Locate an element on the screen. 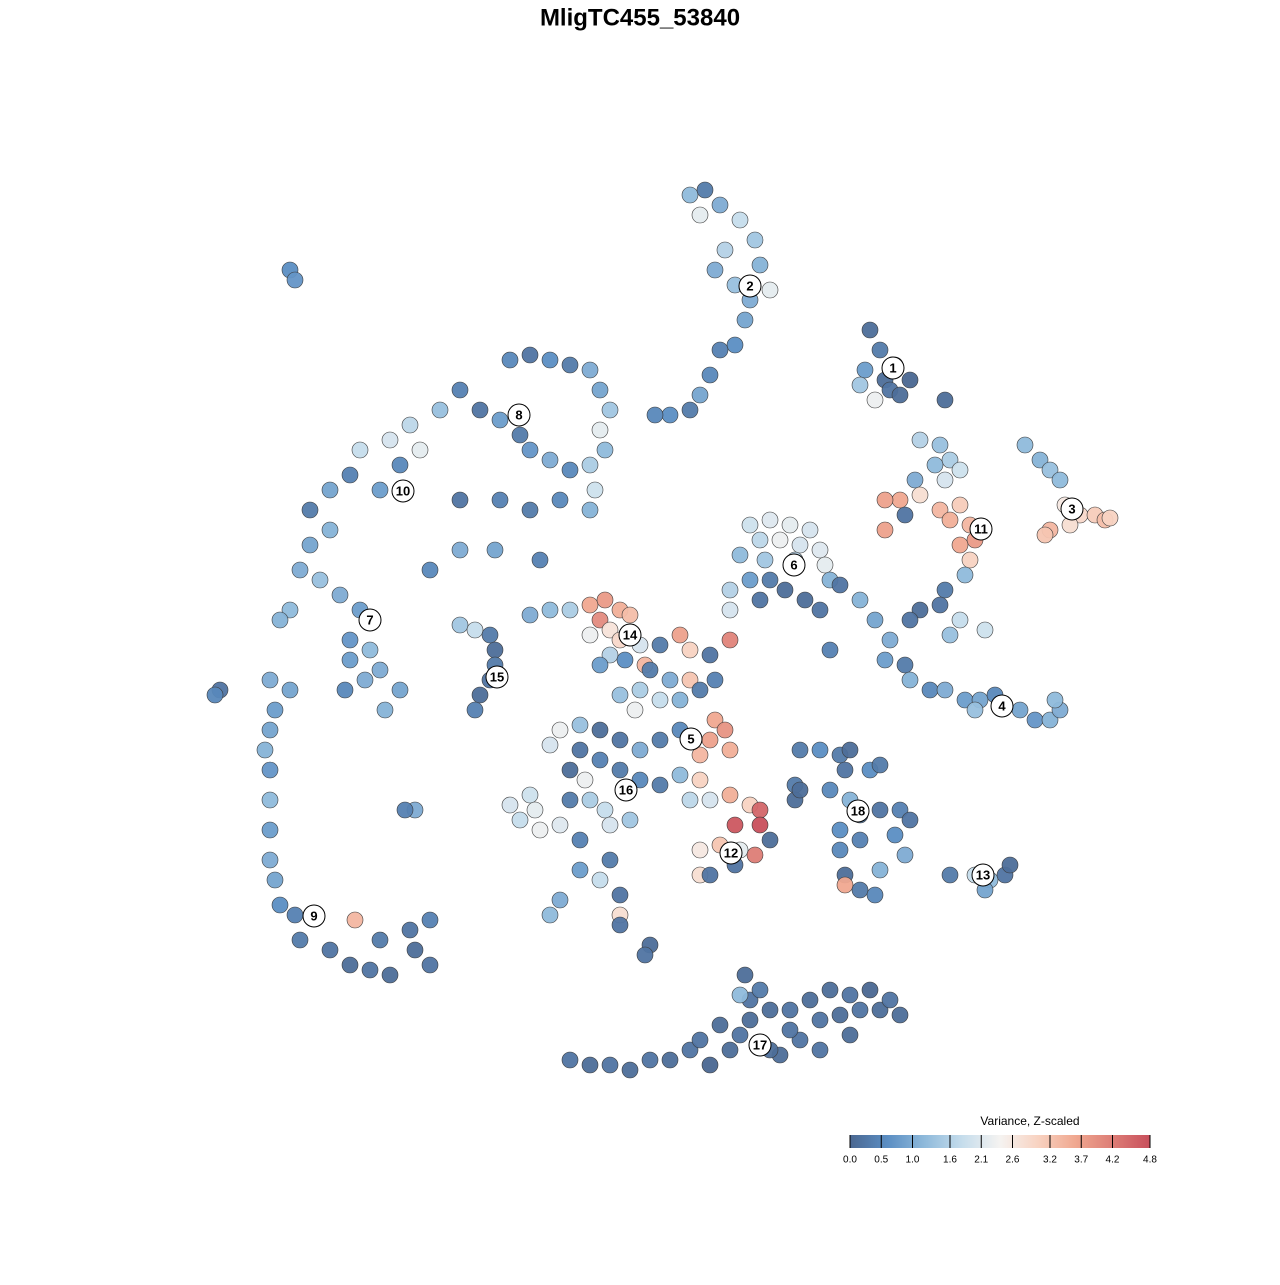 The width and height of the screenshot is (1280, 1285). cluster-label: 7 is located at coordinates (369, 619).